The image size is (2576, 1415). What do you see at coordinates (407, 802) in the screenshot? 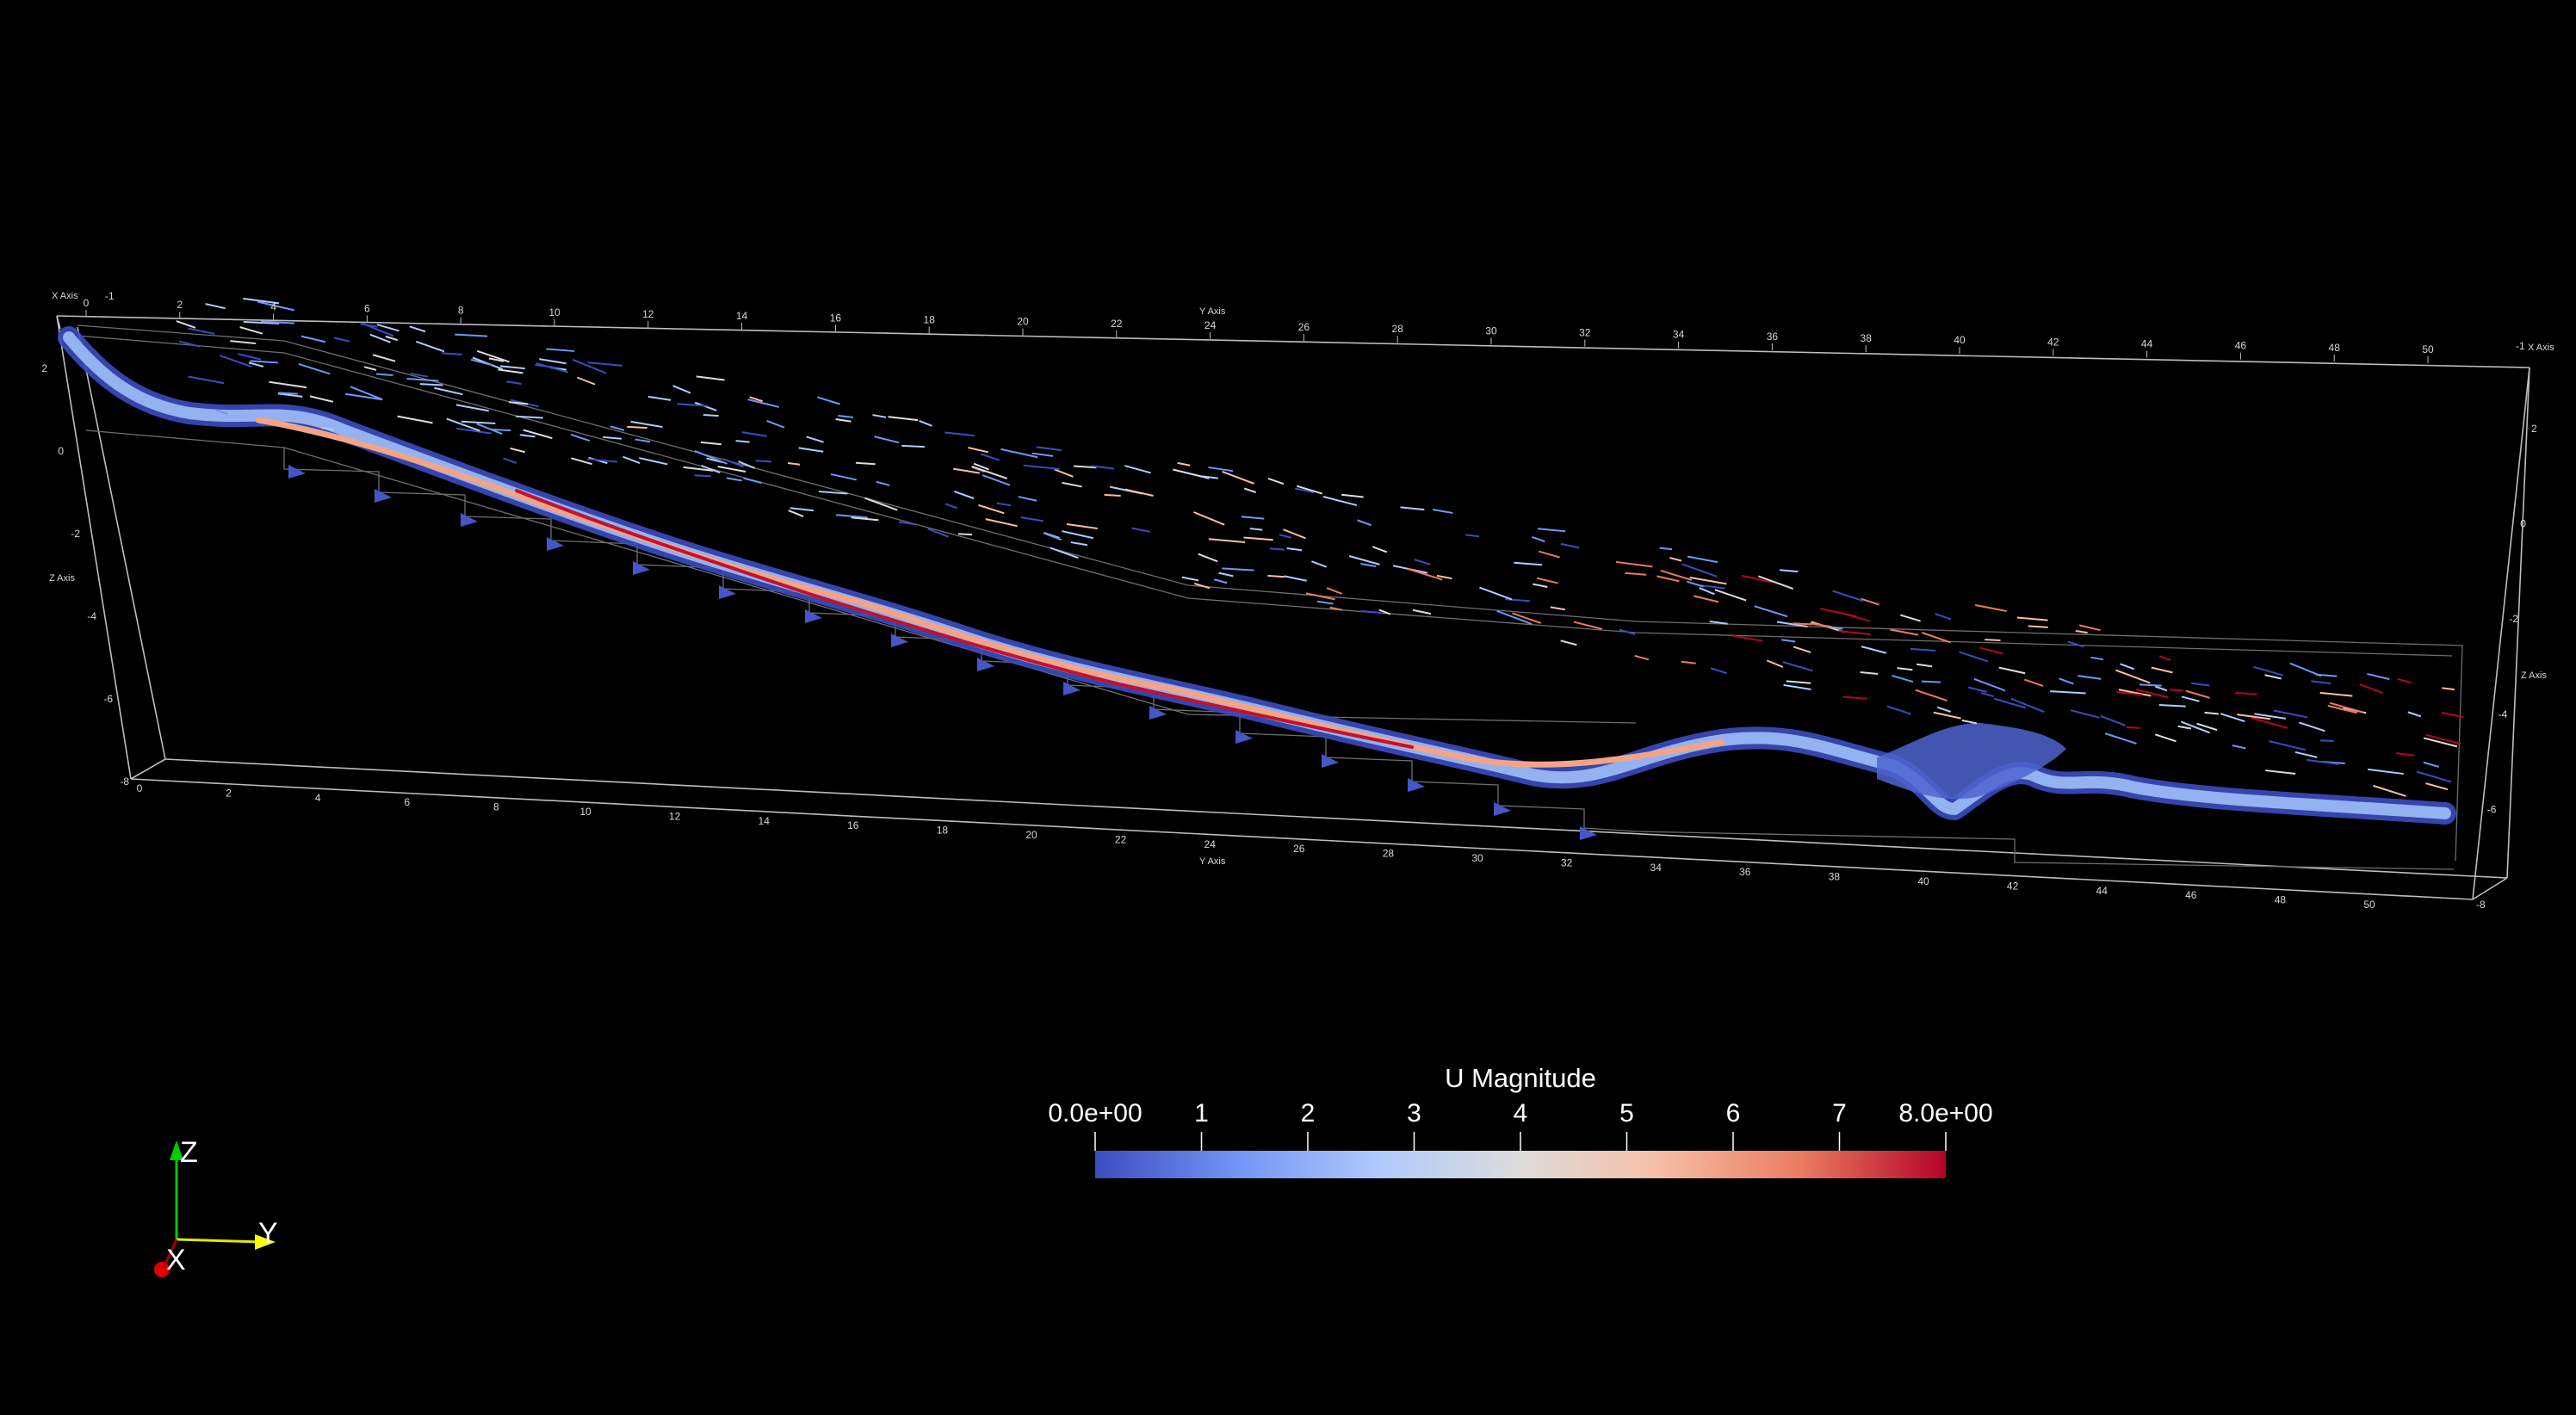
I see `y-tick-label-bottom: 6` at bounding box center [407, 802].